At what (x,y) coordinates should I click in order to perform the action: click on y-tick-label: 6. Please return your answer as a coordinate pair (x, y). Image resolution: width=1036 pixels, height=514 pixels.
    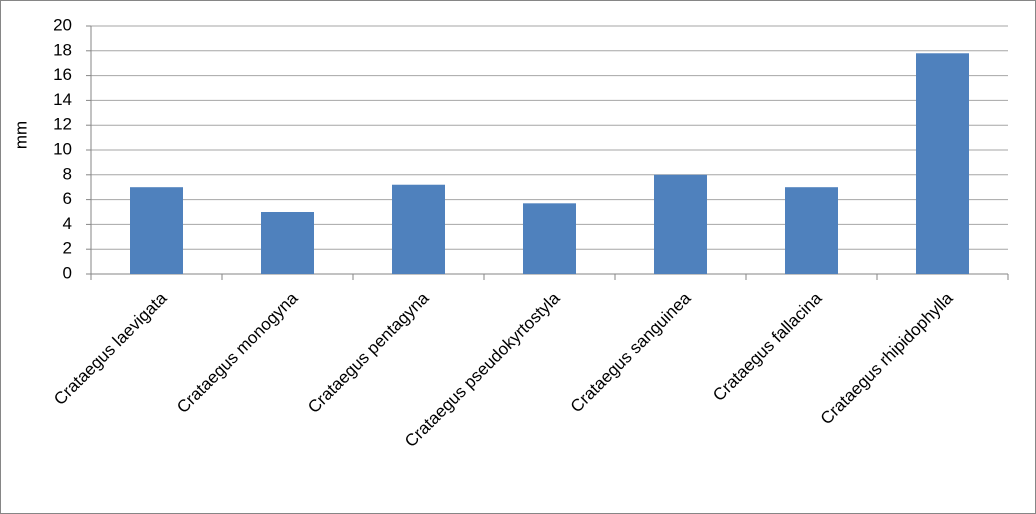
    Looking at the image, I should click on (67, 198).